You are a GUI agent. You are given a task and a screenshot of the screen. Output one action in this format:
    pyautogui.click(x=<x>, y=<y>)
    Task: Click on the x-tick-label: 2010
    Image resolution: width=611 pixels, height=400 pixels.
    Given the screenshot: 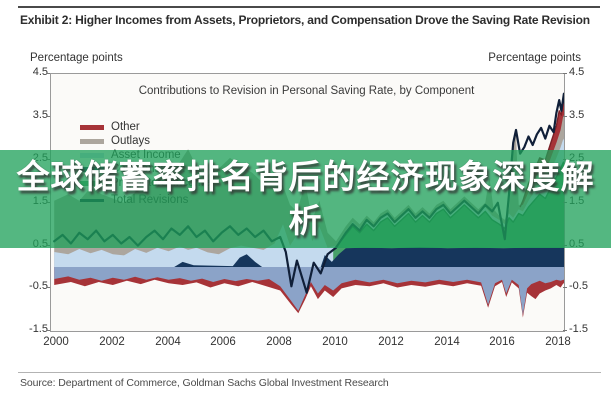 What is the action you would take?
    pyautogui.click(x=335, y=342)
    